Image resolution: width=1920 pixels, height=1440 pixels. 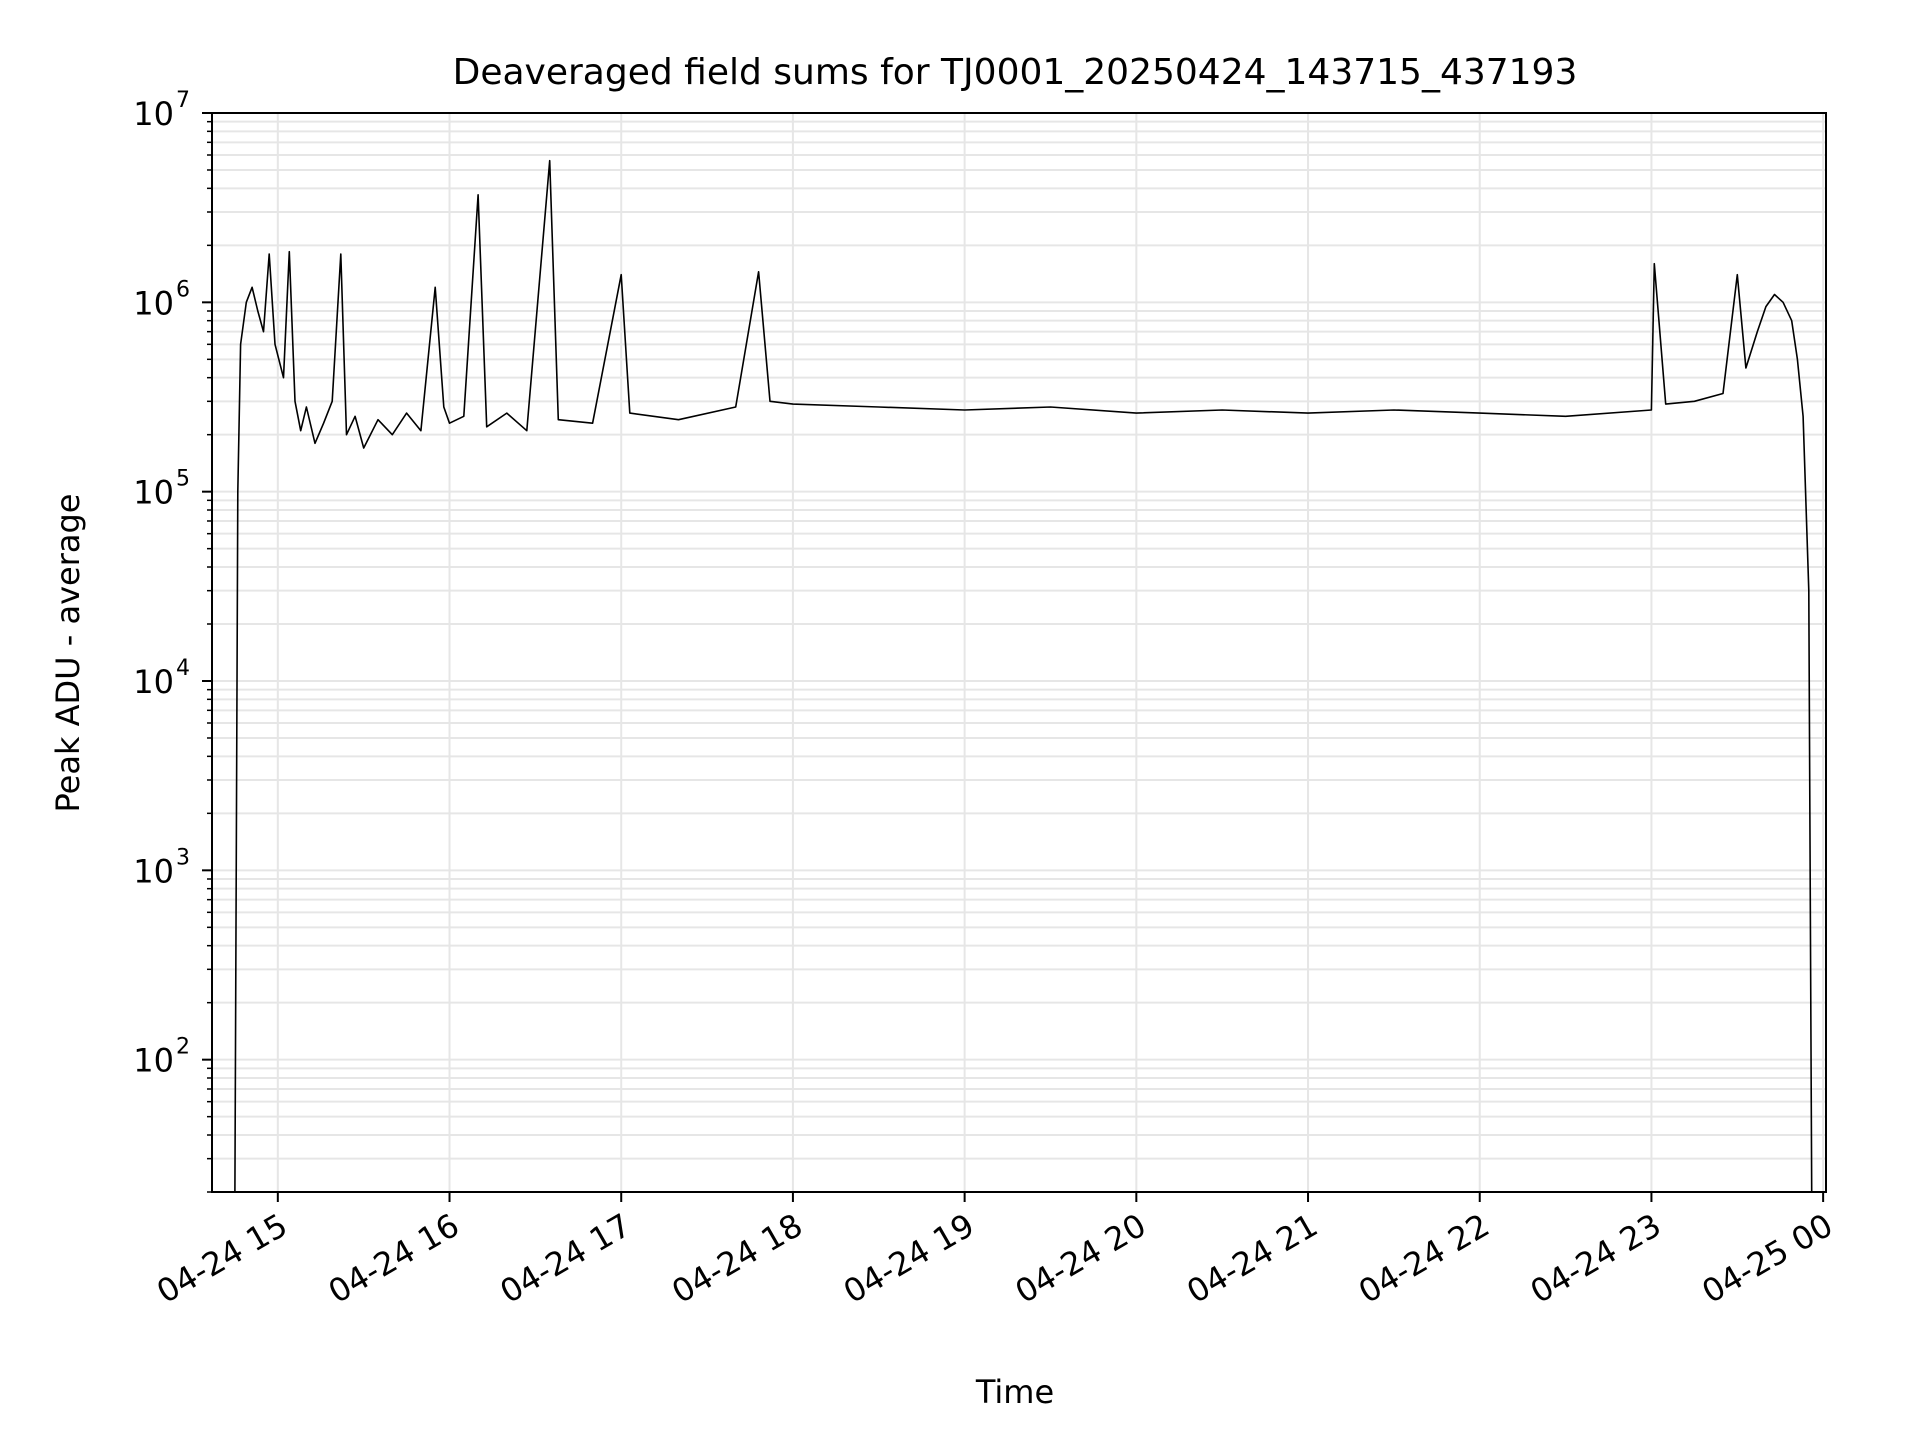 I want to click on y-tick-label-exponent: 2, so click(x=183, y=1047).